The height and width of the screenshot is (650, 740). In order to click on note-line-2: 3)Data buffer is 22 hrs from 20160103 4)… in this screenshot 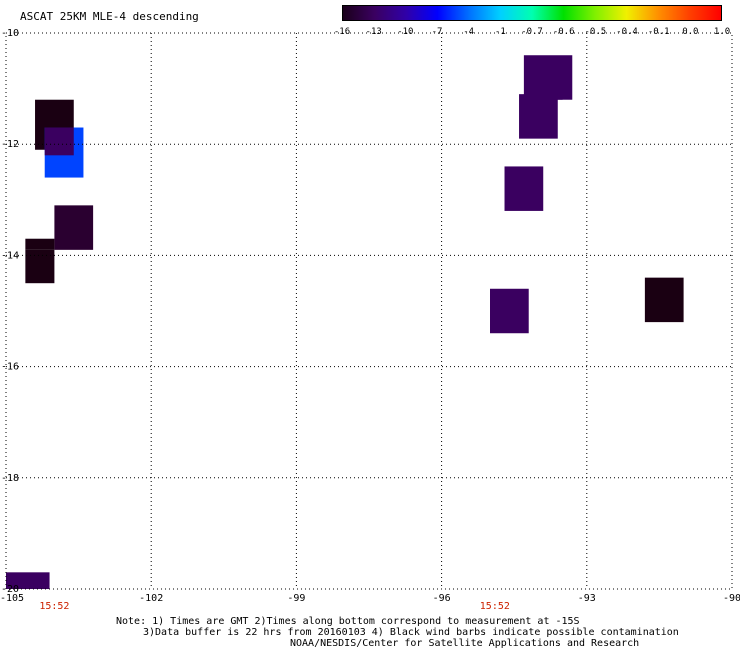, I will do `click(411, 632)`.